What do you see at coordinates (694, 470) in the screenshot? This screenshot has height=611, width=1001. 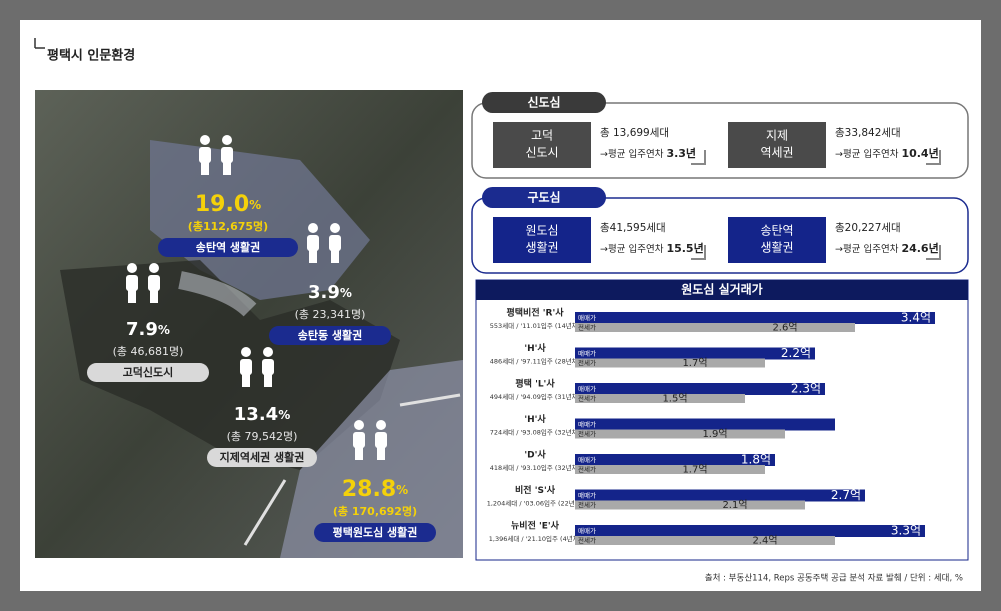 I see `value-label: 1.7억` at bounding box center [694, 470].